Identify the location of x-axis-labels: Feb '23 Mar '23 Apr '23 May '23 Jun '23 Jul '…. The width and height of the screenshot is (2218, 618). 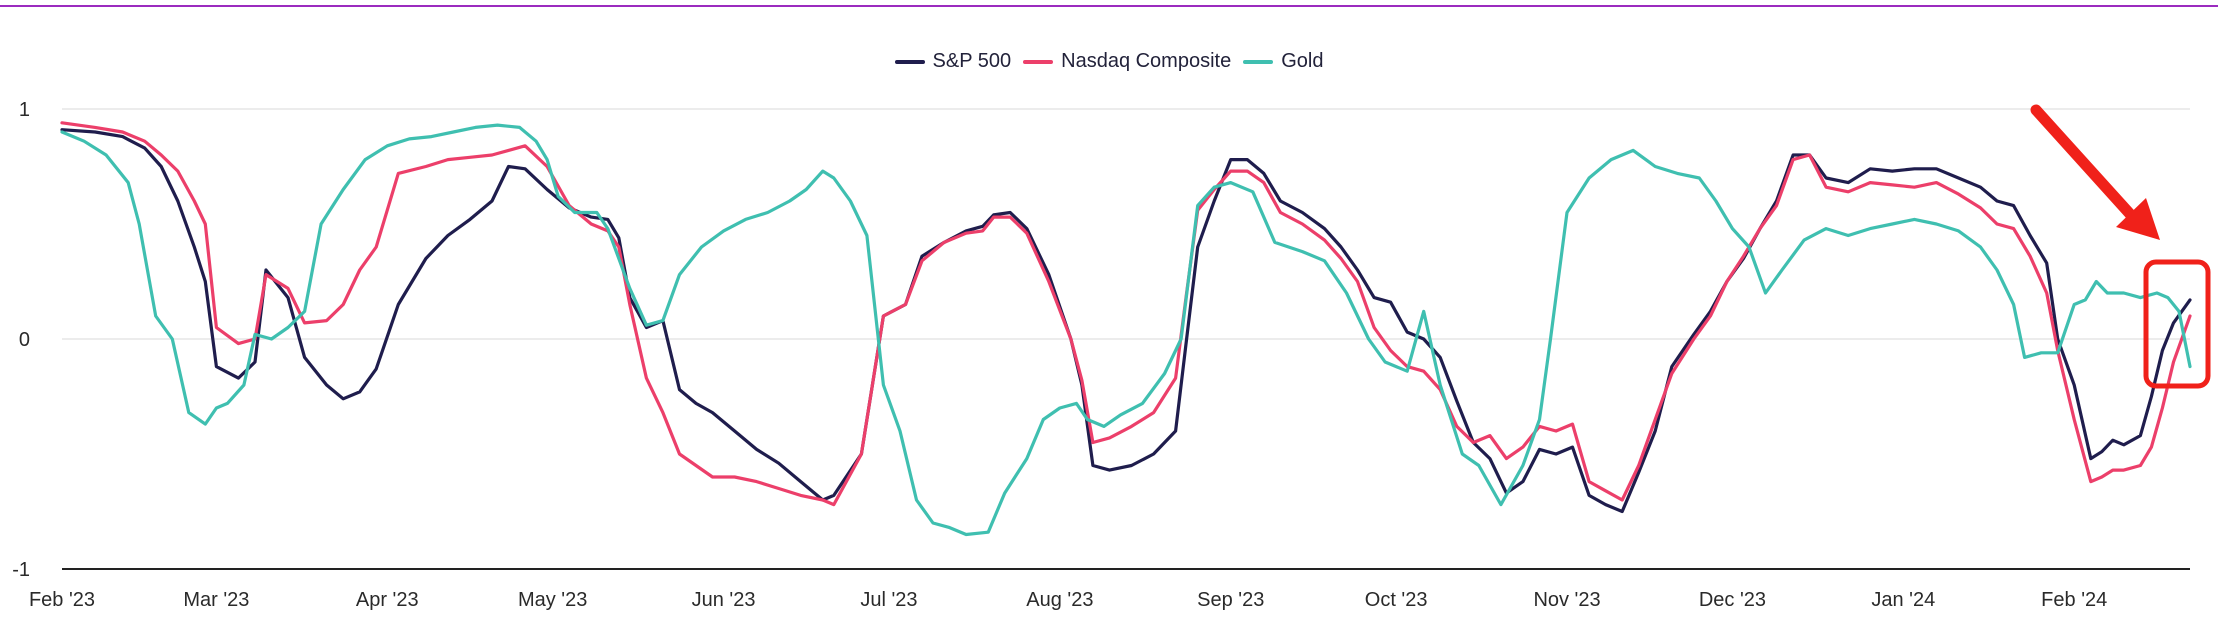
(1068, 600).